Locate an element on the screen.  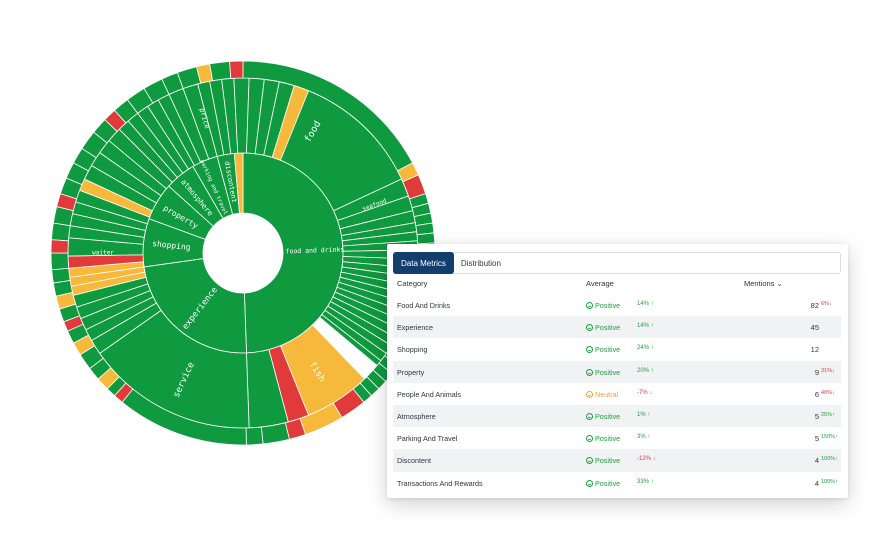
sentiment-change: -12% ↓ is located at coordinates (646, 459).